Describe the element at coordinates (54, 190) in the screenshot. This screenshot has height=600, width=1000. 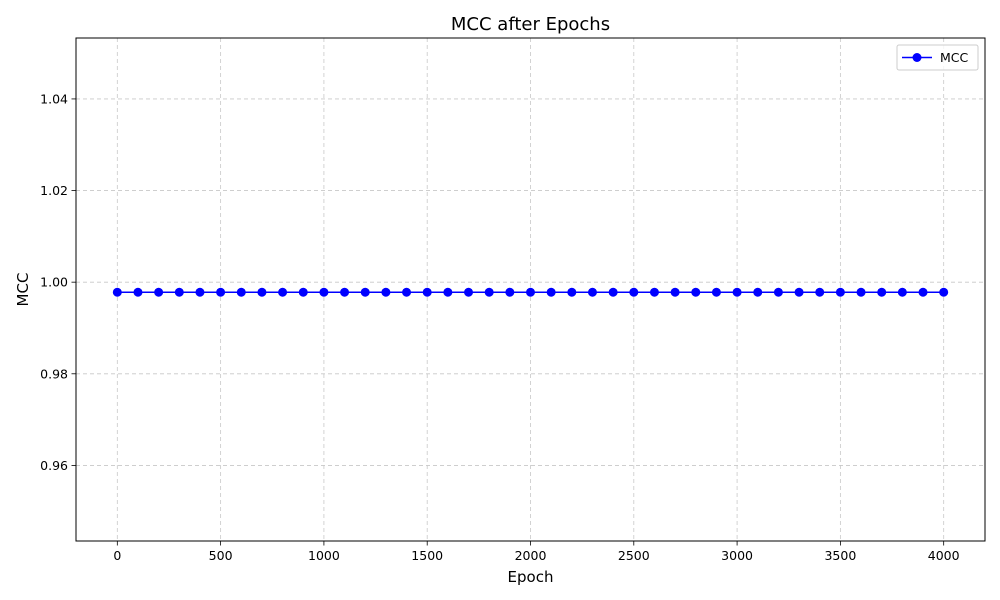
I see `y-tick-label: 1.02` at that location.